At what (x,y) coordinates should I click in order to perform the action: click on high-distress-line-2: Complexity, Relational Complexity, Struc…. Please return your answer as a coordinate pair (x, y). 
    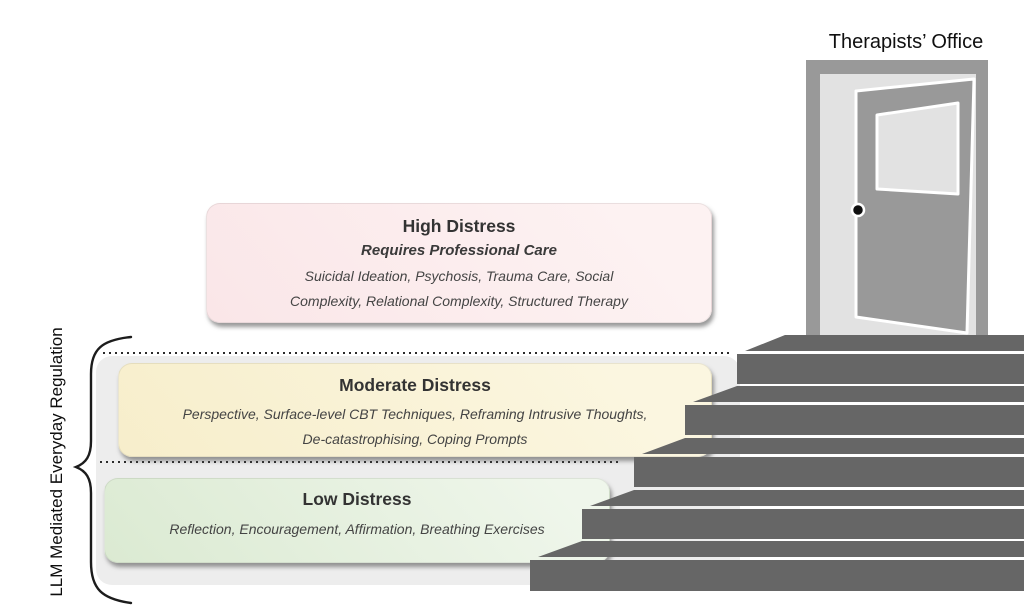
    Looking at the image, I should click on (459, 301).